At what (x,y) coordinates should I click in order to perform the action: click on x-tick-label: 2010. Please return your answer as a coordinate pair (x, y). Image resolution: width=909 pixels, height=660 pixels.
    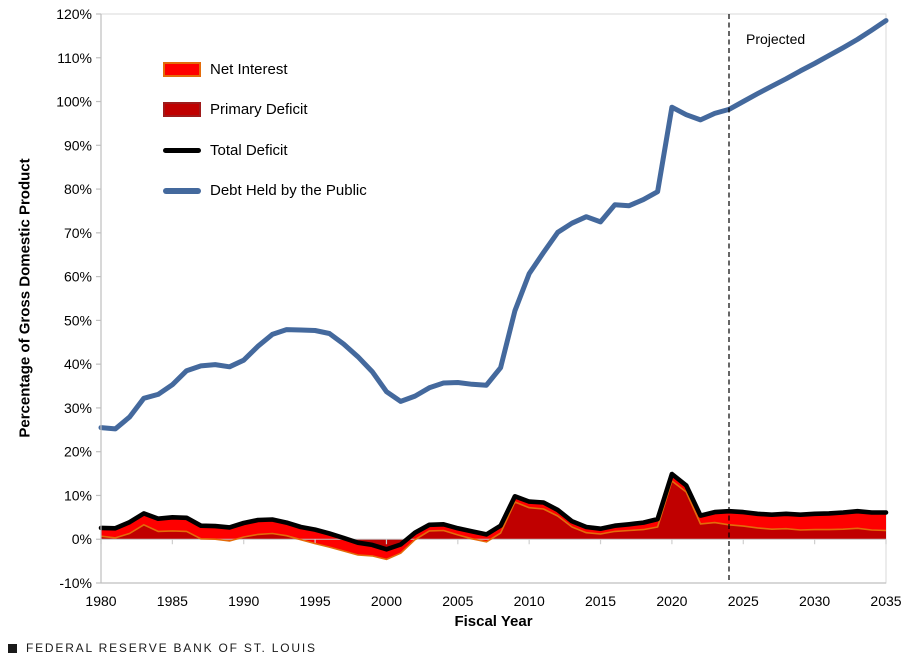
    Looking at the image, I should click on (529, 601).